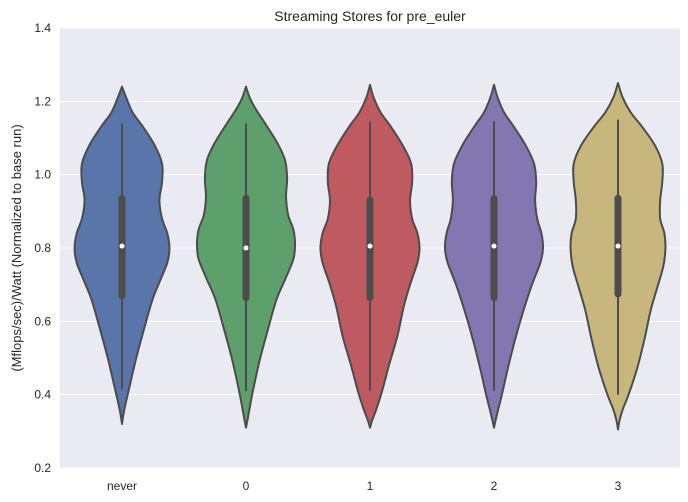 The image size is (688, 502). I want to click on y-tick-label: 0.6, so click(42, 321).